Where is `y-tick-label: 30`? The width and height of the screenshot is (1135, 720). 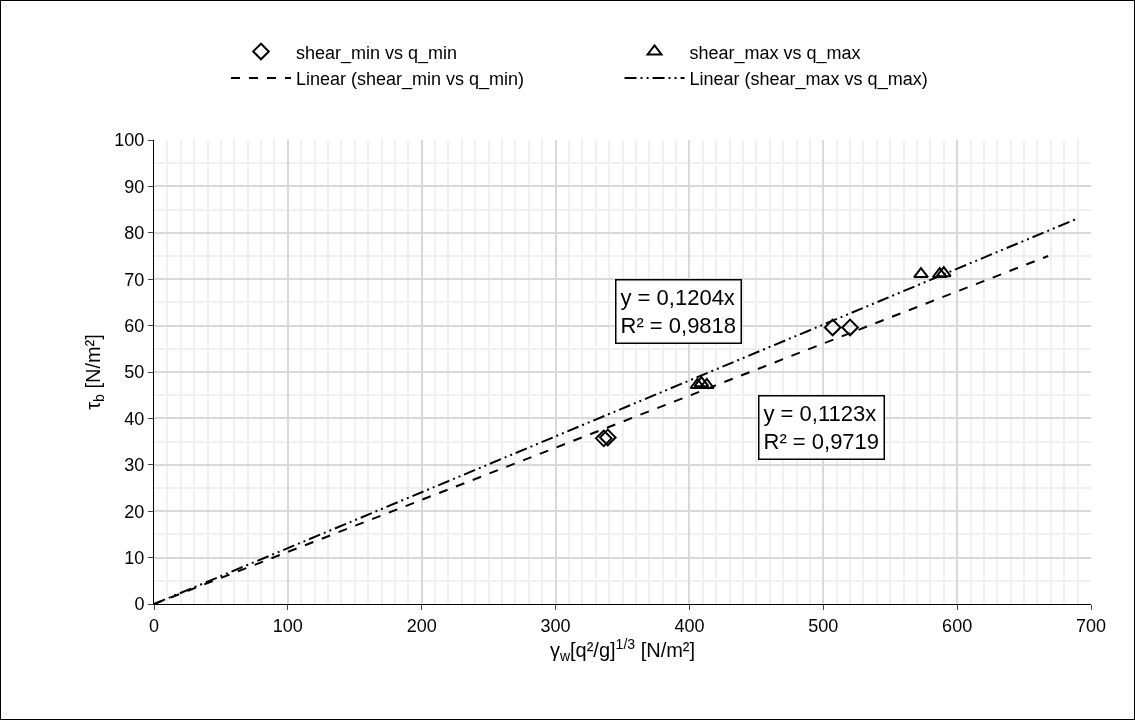 y-tick-label: 30 is located at coordinates (134, 465).